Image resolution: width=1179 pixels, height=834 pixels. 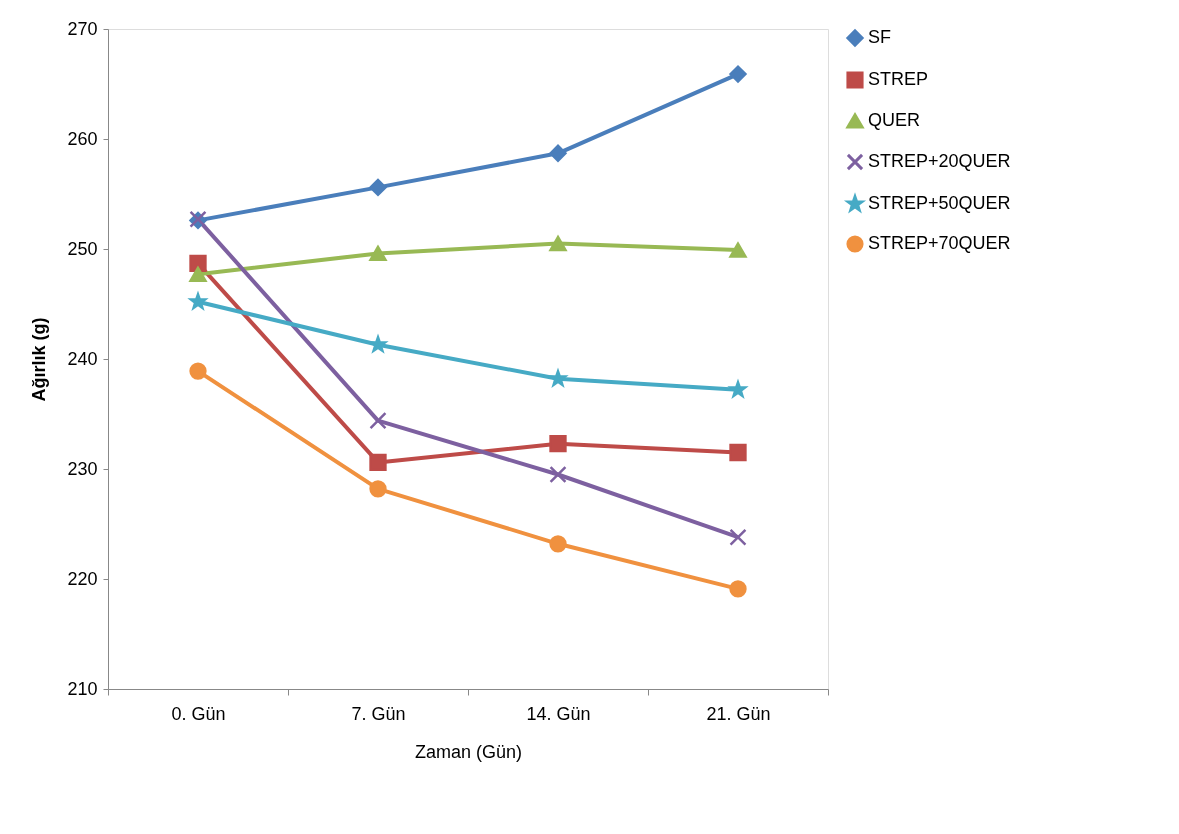 What do you see at coordinates (82, 578) in the screenshot?
I see `y-tick-label: 220` at bounding box center [82, 578].